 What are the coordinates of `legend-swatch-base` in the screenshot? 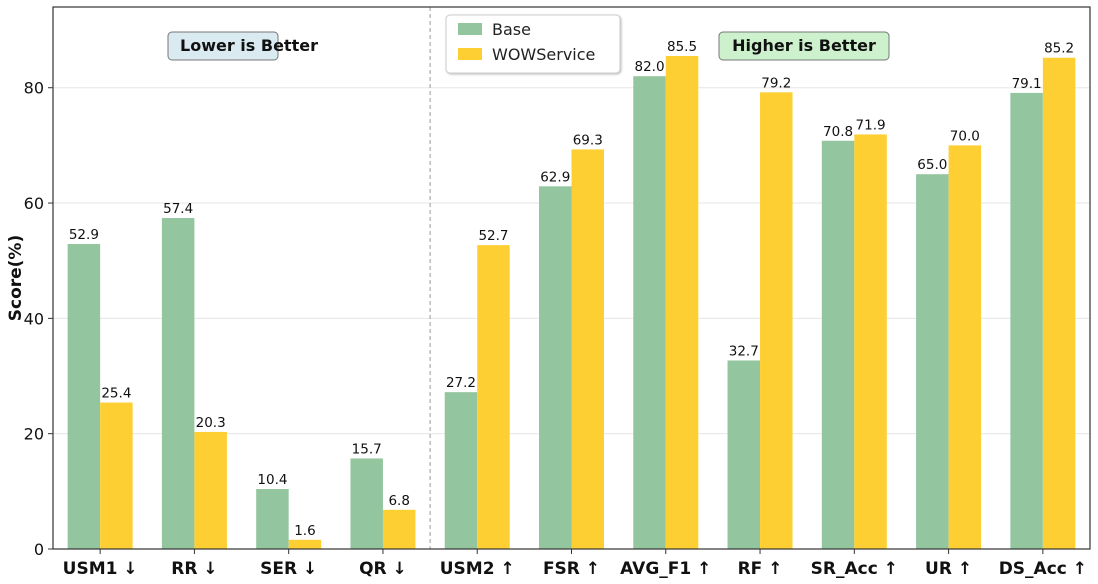 It's located at (470, 29).